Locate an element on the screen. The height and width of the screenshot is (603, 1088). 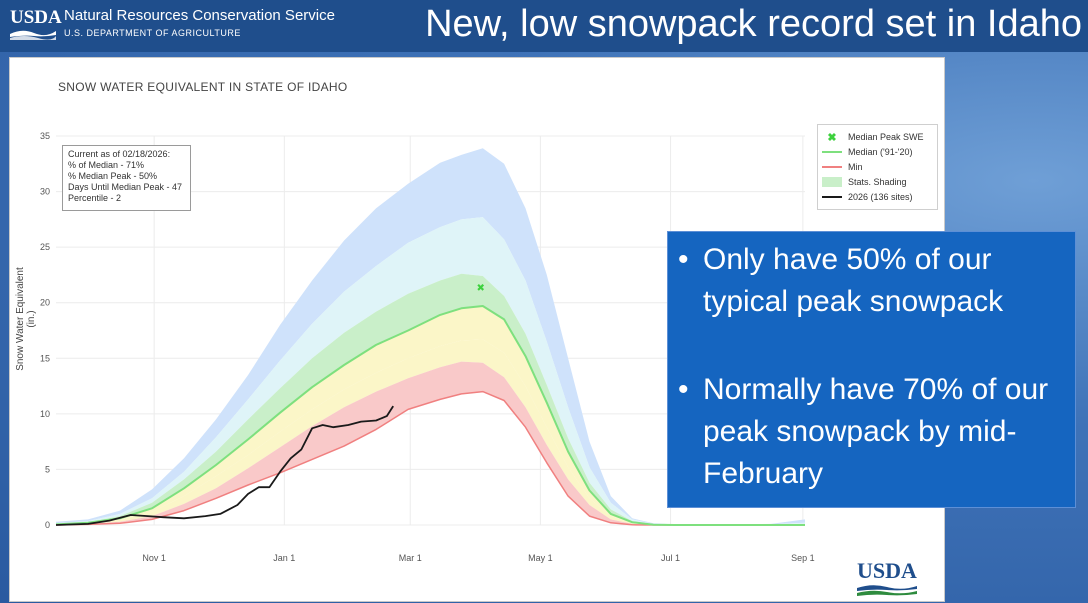
usda-logo-text: USDA is located at coordinates (36, 17).